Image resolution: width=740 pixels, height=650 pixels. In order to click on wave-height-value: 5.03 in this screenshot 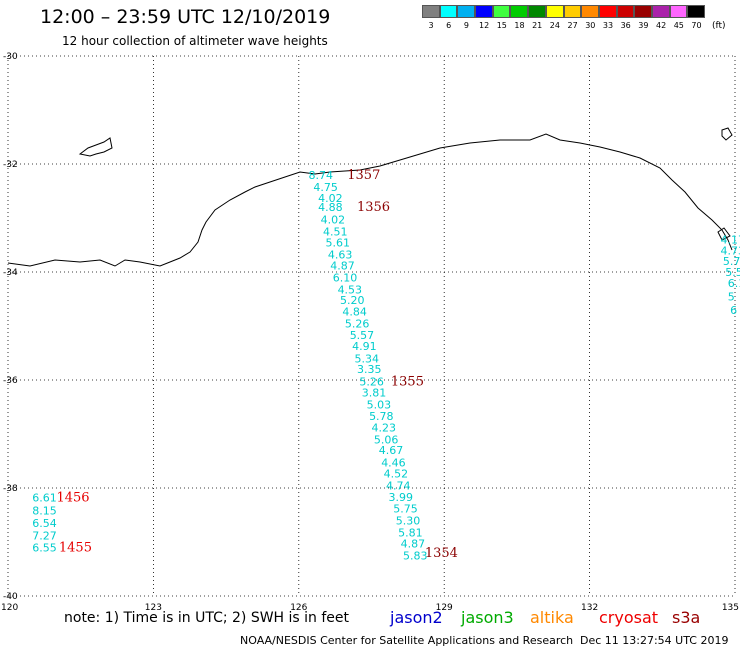, I will do `click(379, 404)`.